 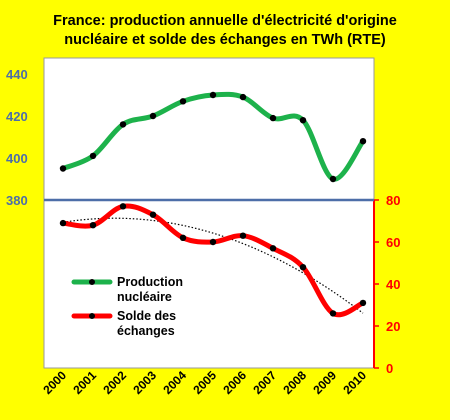 I want to click on left-tick-label: 440, so click(x=17, y=74).